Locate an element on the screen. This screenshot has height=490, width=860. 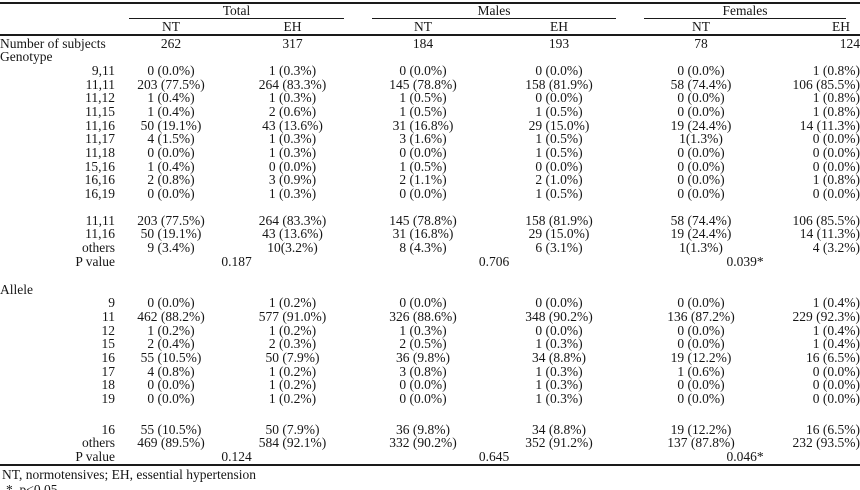
cell-value: 19 (24.4%) is located at coordinates (701, 234).